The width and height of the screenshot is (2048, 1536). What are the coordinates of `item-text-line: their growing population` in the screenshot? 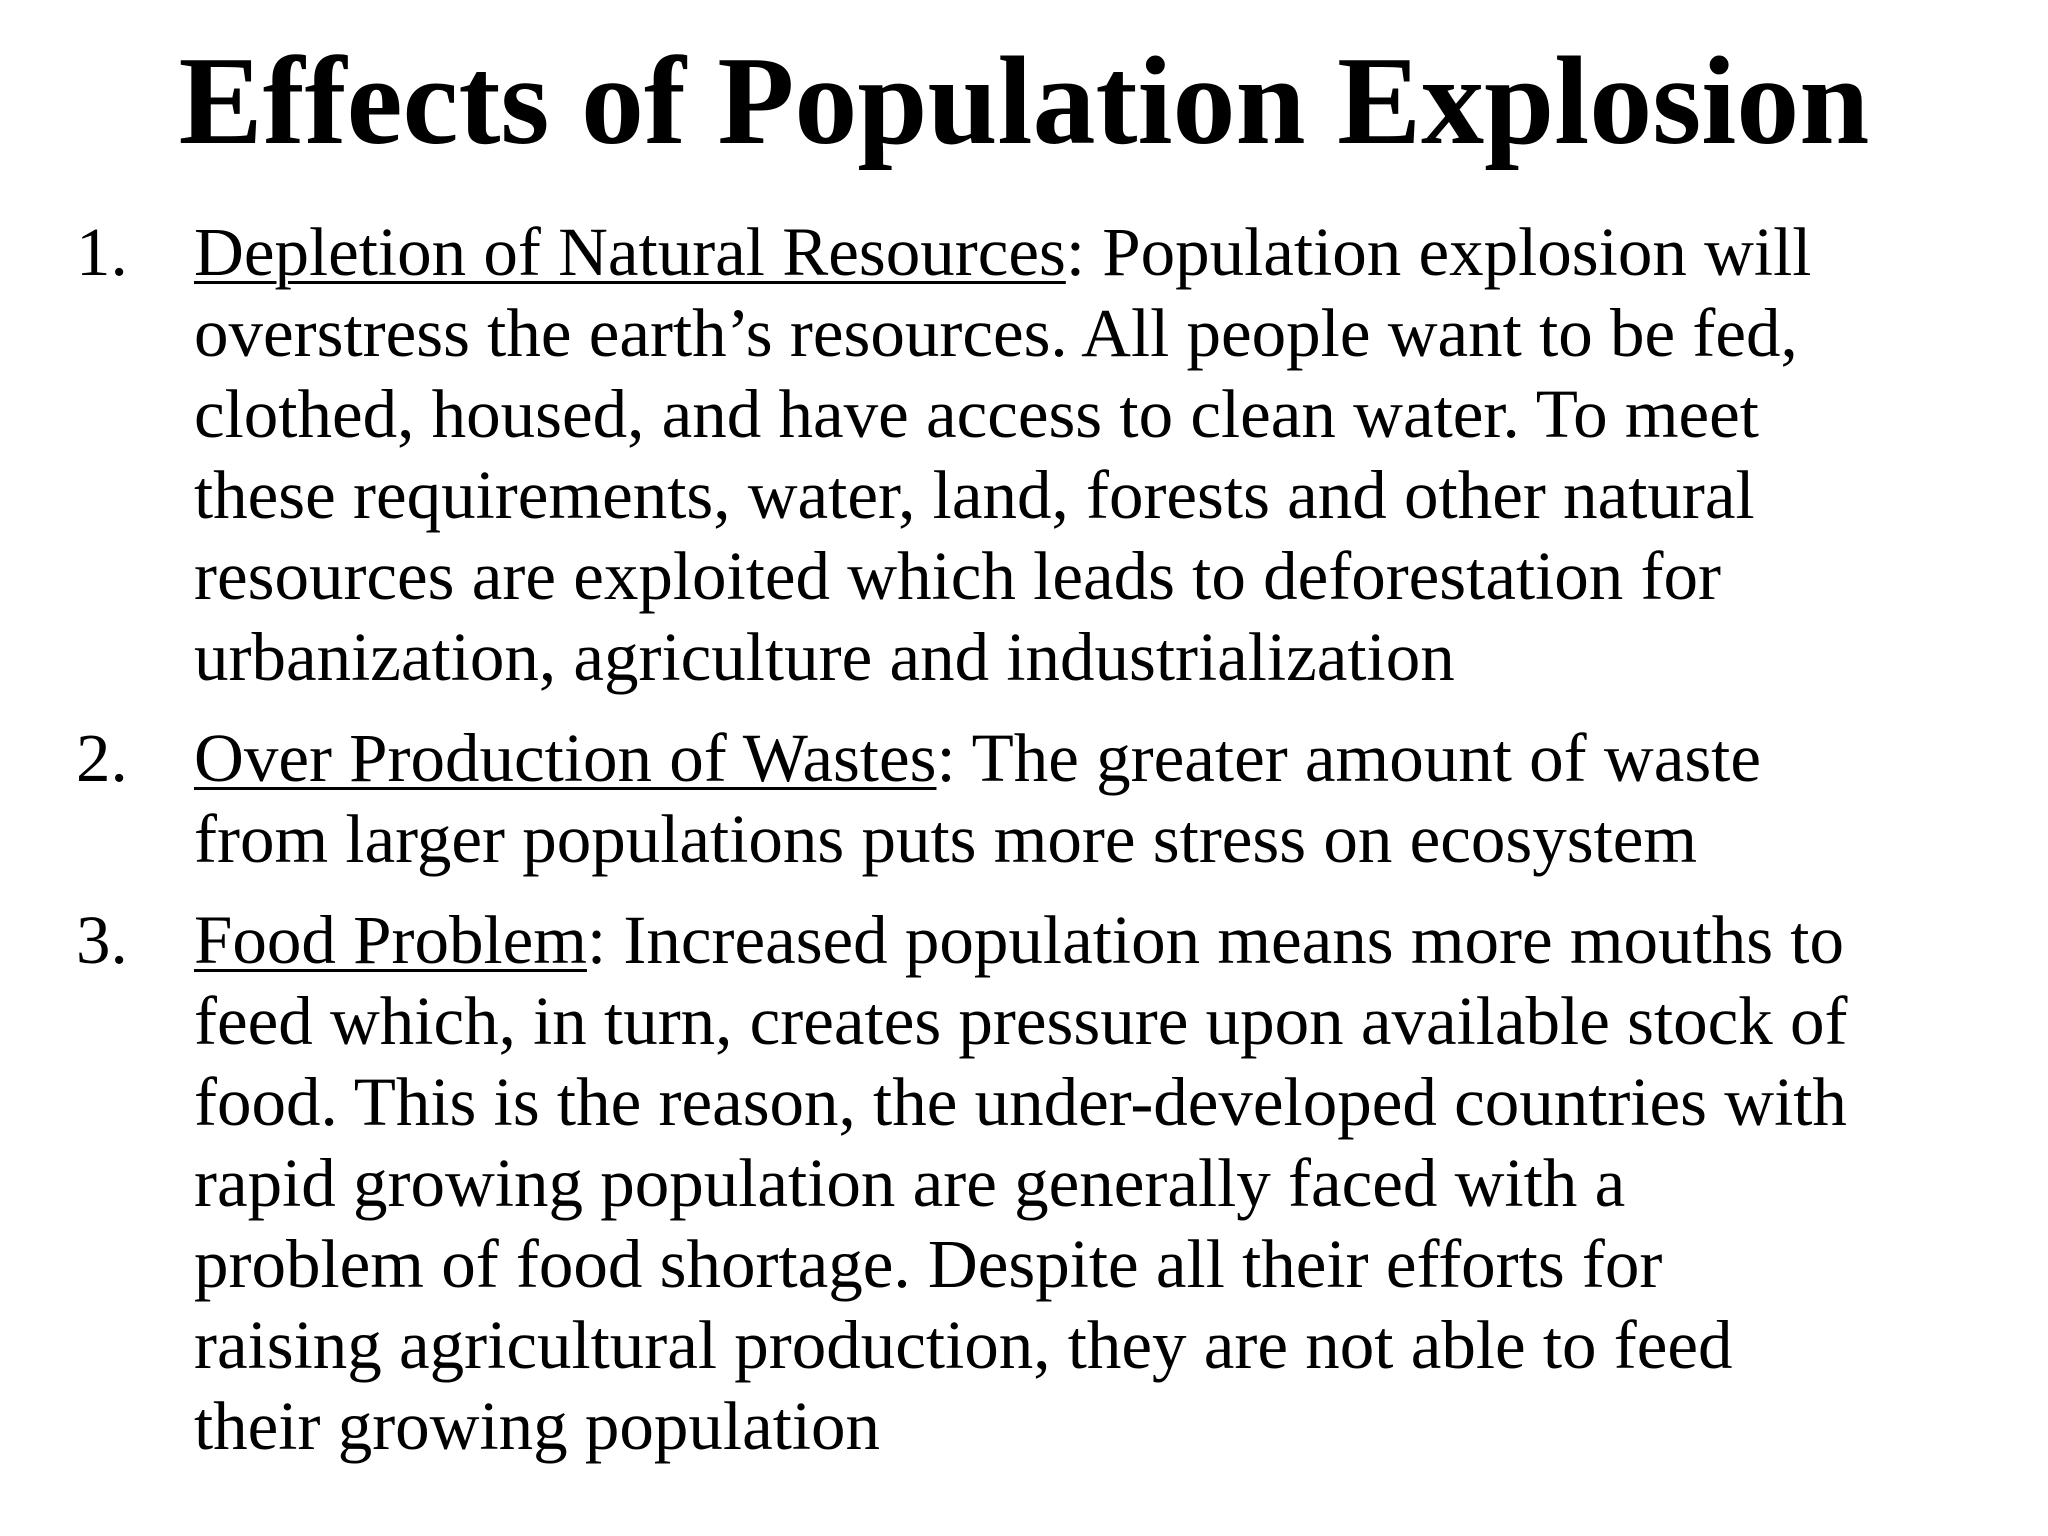 It's located at (537, 1426).